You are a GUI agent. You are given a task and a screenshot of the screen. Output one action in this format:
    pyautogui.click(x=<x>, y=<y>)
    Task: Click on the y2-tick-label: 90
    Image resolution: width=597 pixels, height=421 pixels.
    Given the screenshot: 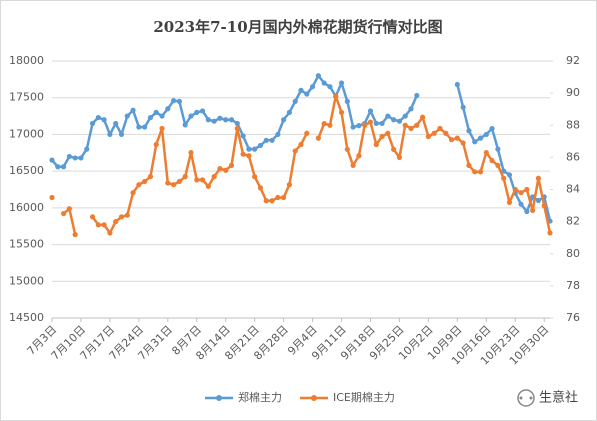 What is the action you would take?
    pyautogui.click(x=573, y=92)
    